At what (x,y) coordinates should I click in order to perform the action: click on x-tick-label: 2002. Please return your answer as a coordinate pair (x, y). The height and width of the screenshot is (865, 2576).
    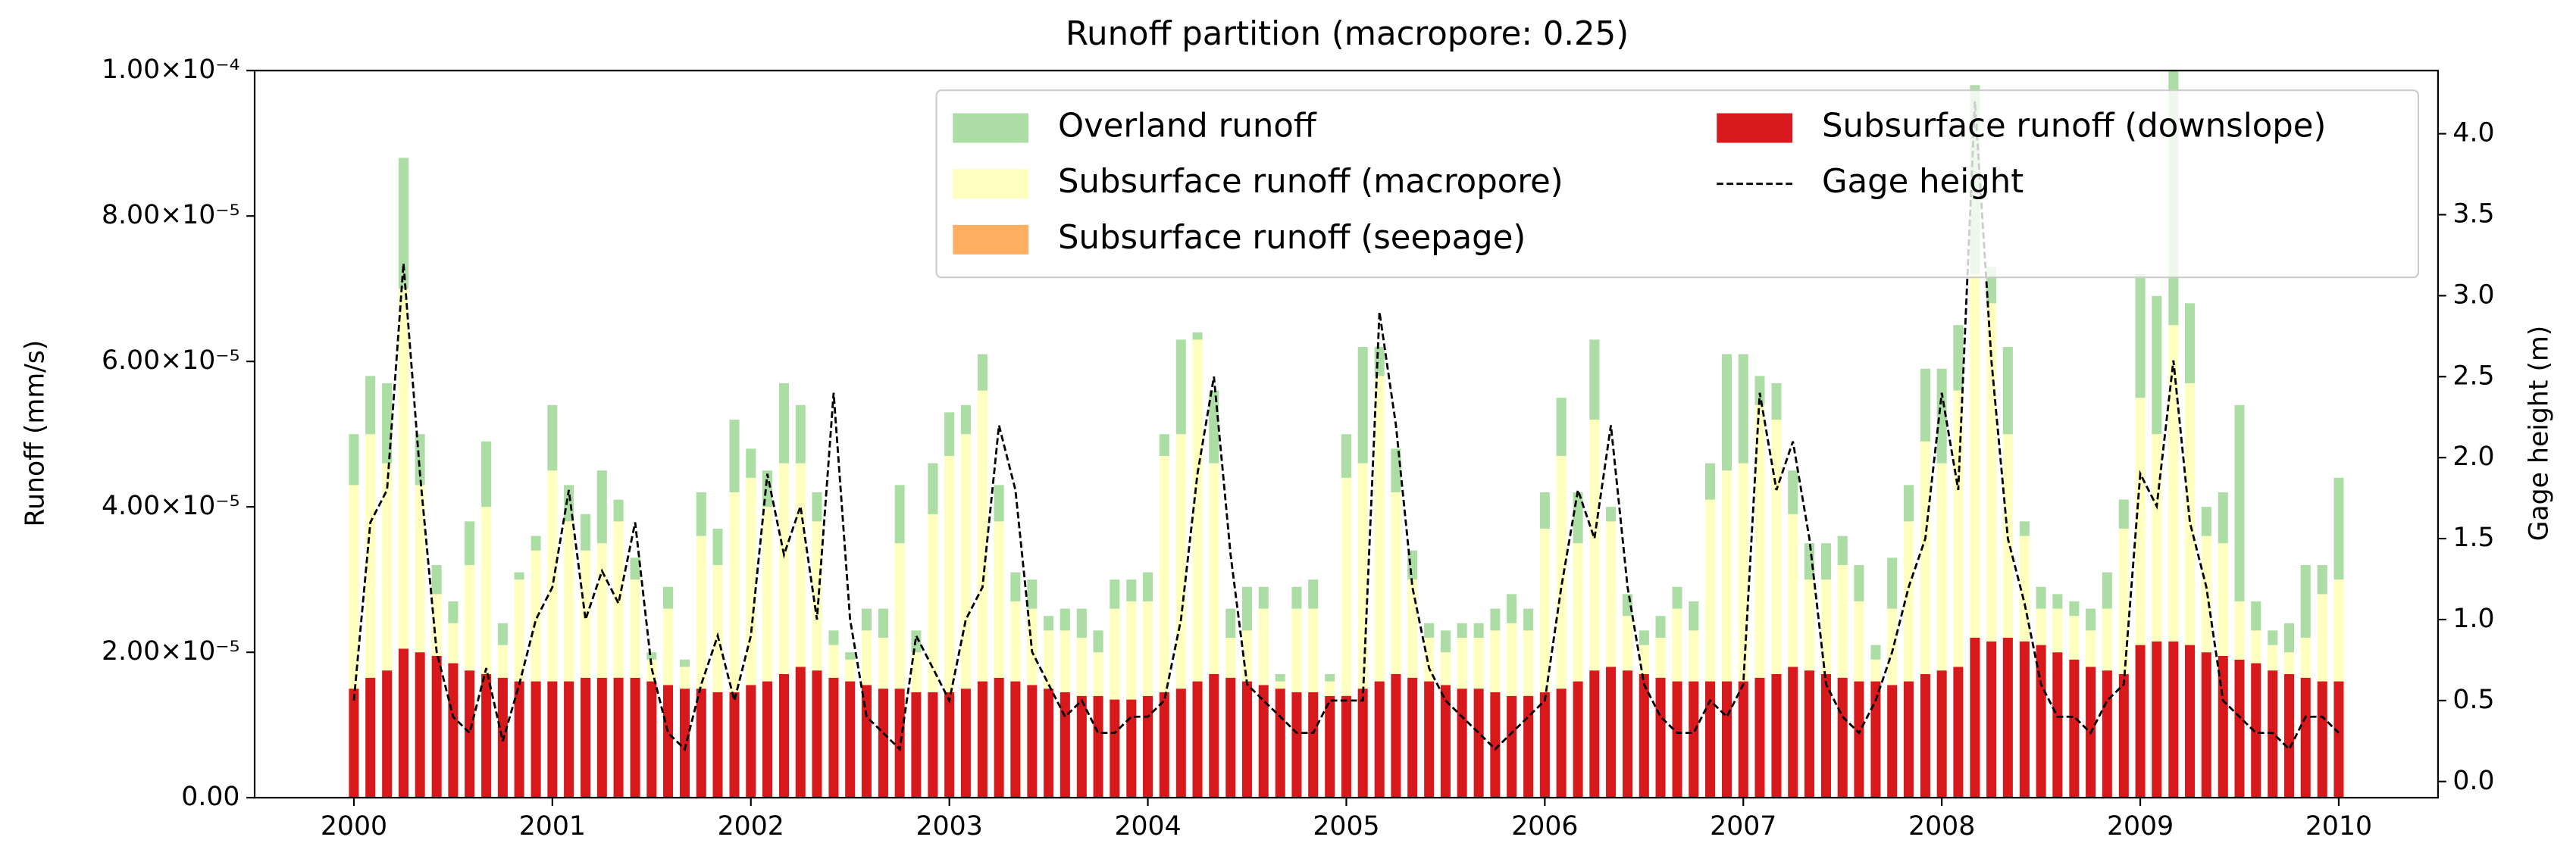
    Looking at the image, I should click on (751, 826).